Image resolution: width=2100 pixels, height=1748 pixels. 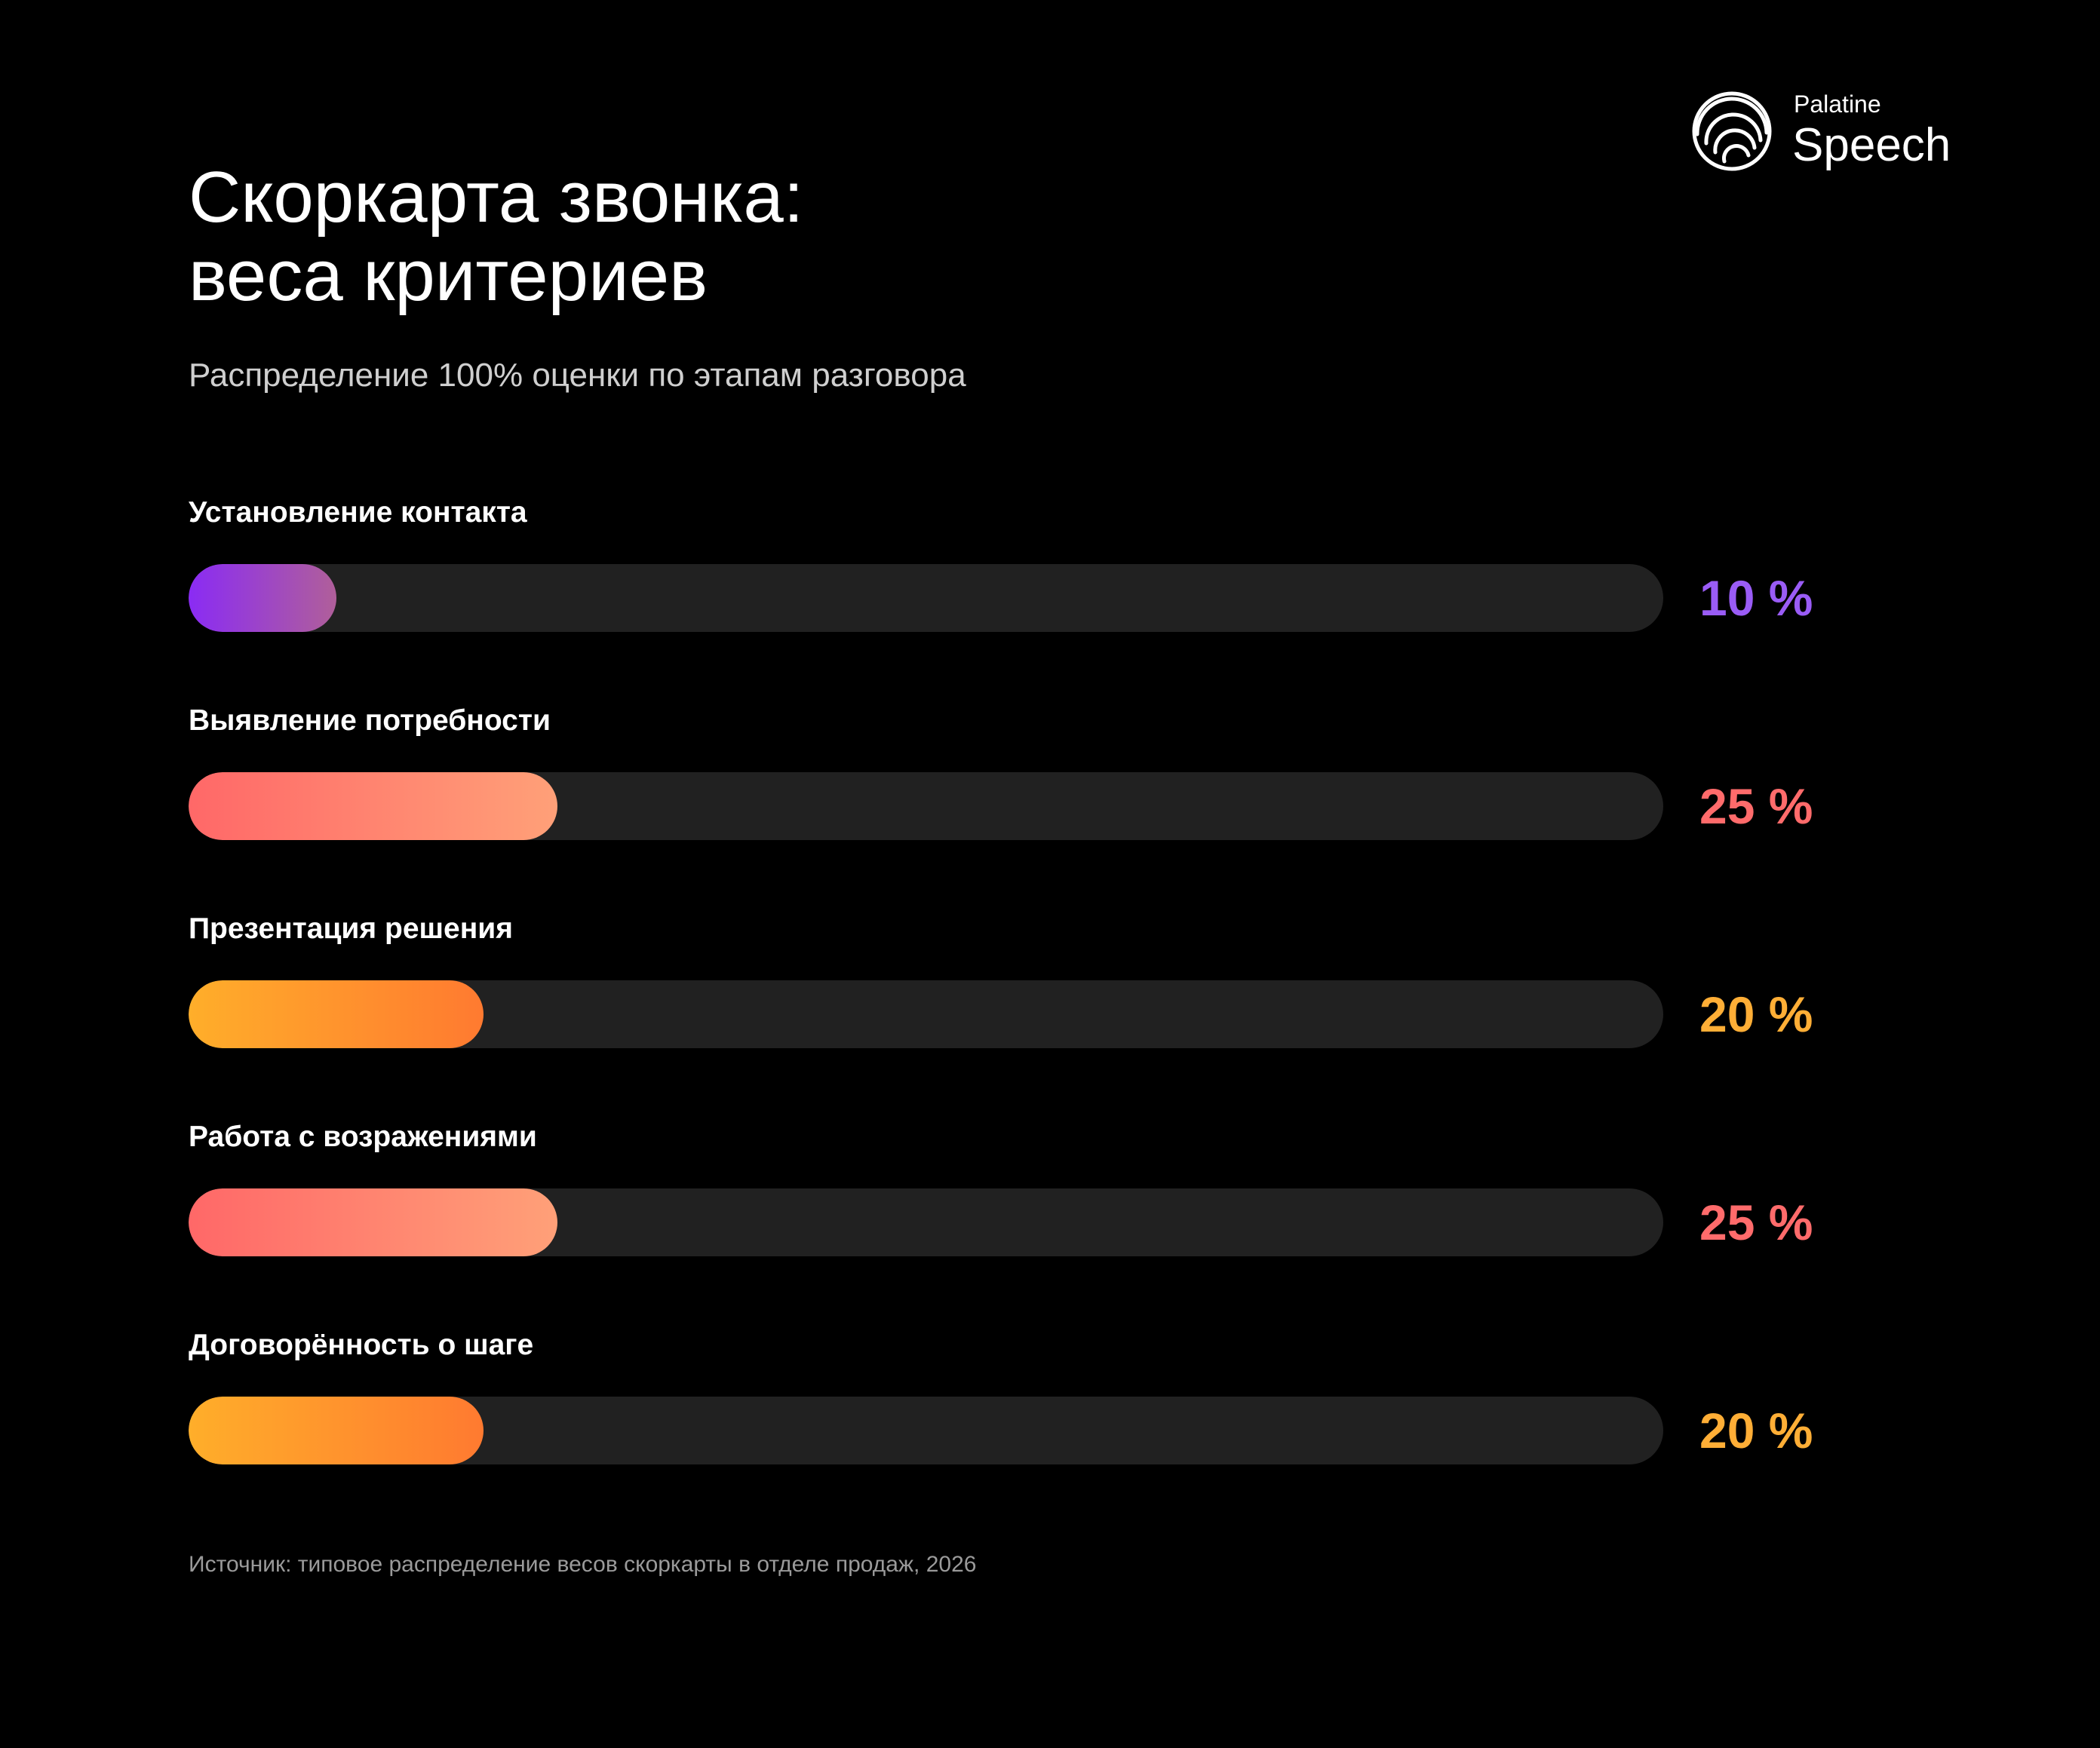 What do you see at coordinates (363, 1137) in the screenshot?
I see `bar-label: Работа с возражениями` at bounding box center [363, 1137].